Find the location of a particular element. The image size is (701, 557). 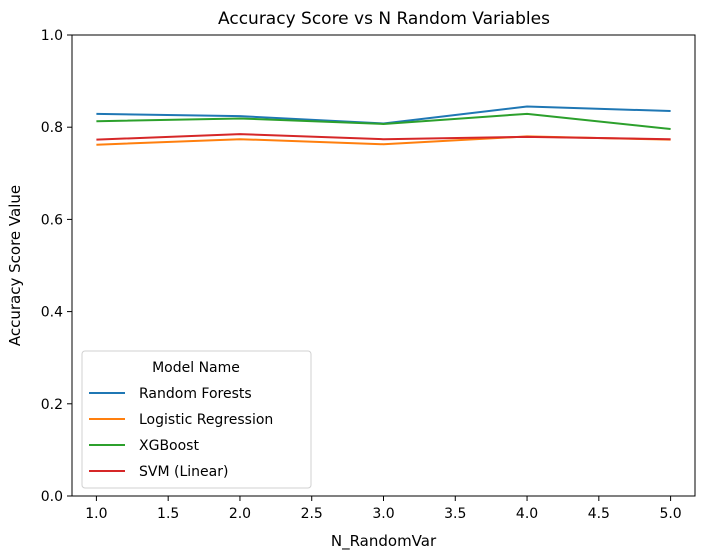

y-tick-label: 1.0 is located at coordinates (52, 36).